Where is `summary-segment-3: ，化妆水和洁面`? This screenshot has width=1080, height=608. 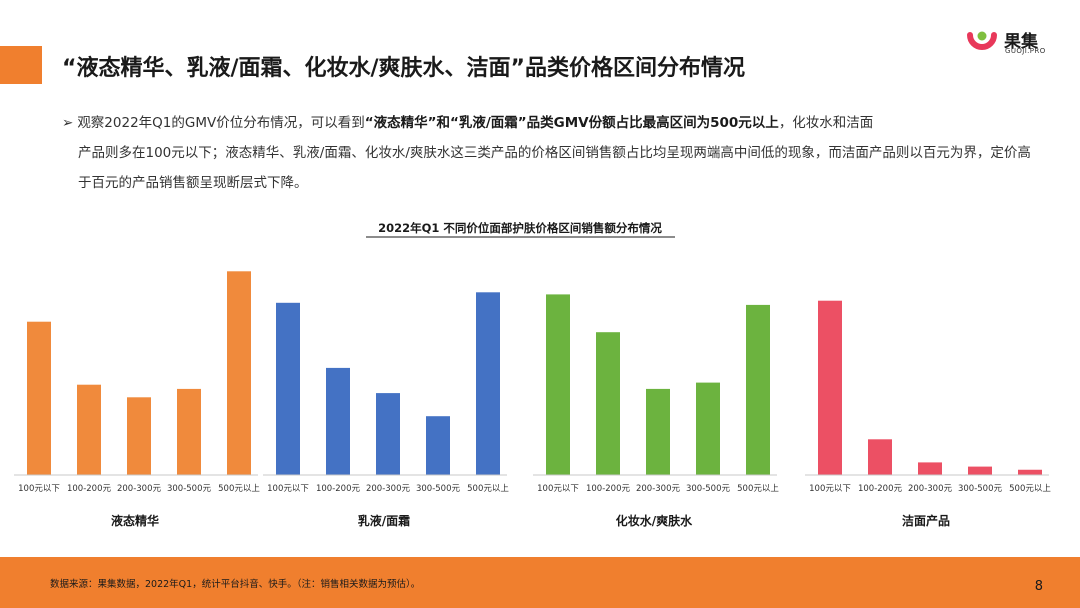 summary-segment-3: ，化妆水和洁面 is located at coordinates (826, 123).